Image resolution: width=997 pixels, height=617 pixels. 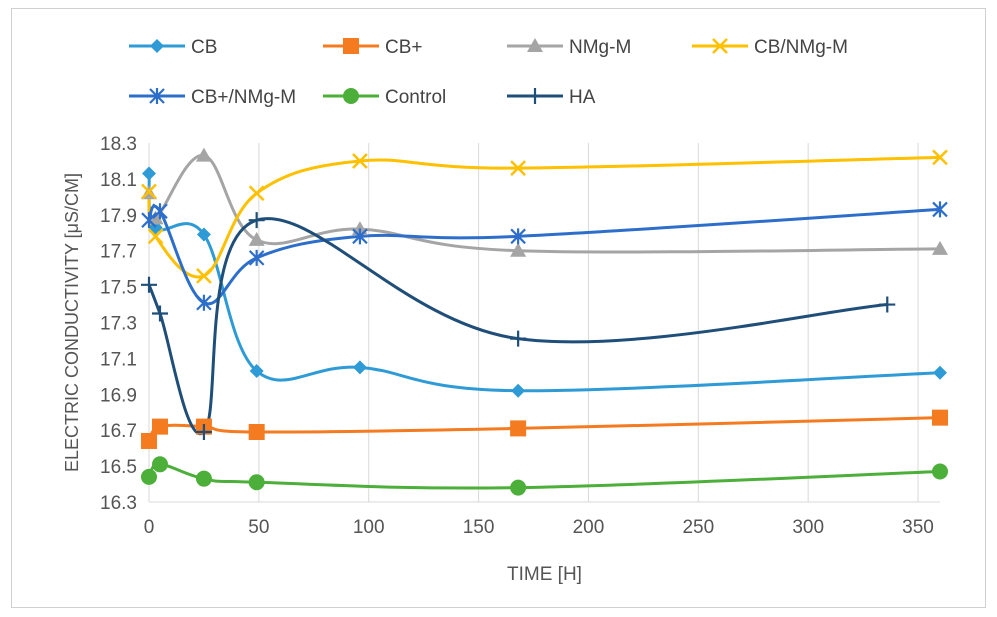 I want to click on legend-entry-cb-nmg-m: CB/NMg-M, so click(x=770, y=47).